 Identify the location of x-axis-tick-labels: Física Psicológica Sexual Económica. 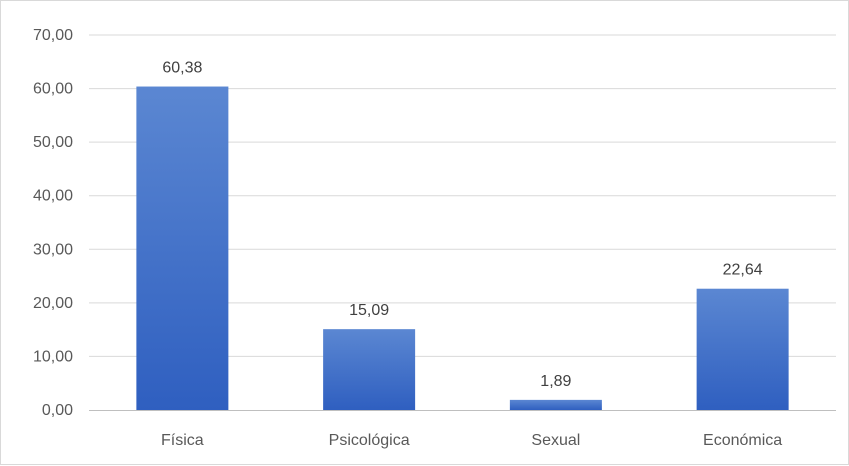
(471, 440).